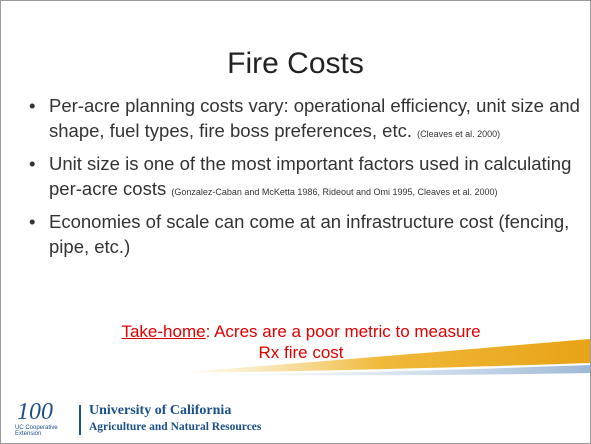 This screenshot has height=444, width=591. Describe the element at coordinates (80, 420) in the screenshot. I see `divider` at that location.